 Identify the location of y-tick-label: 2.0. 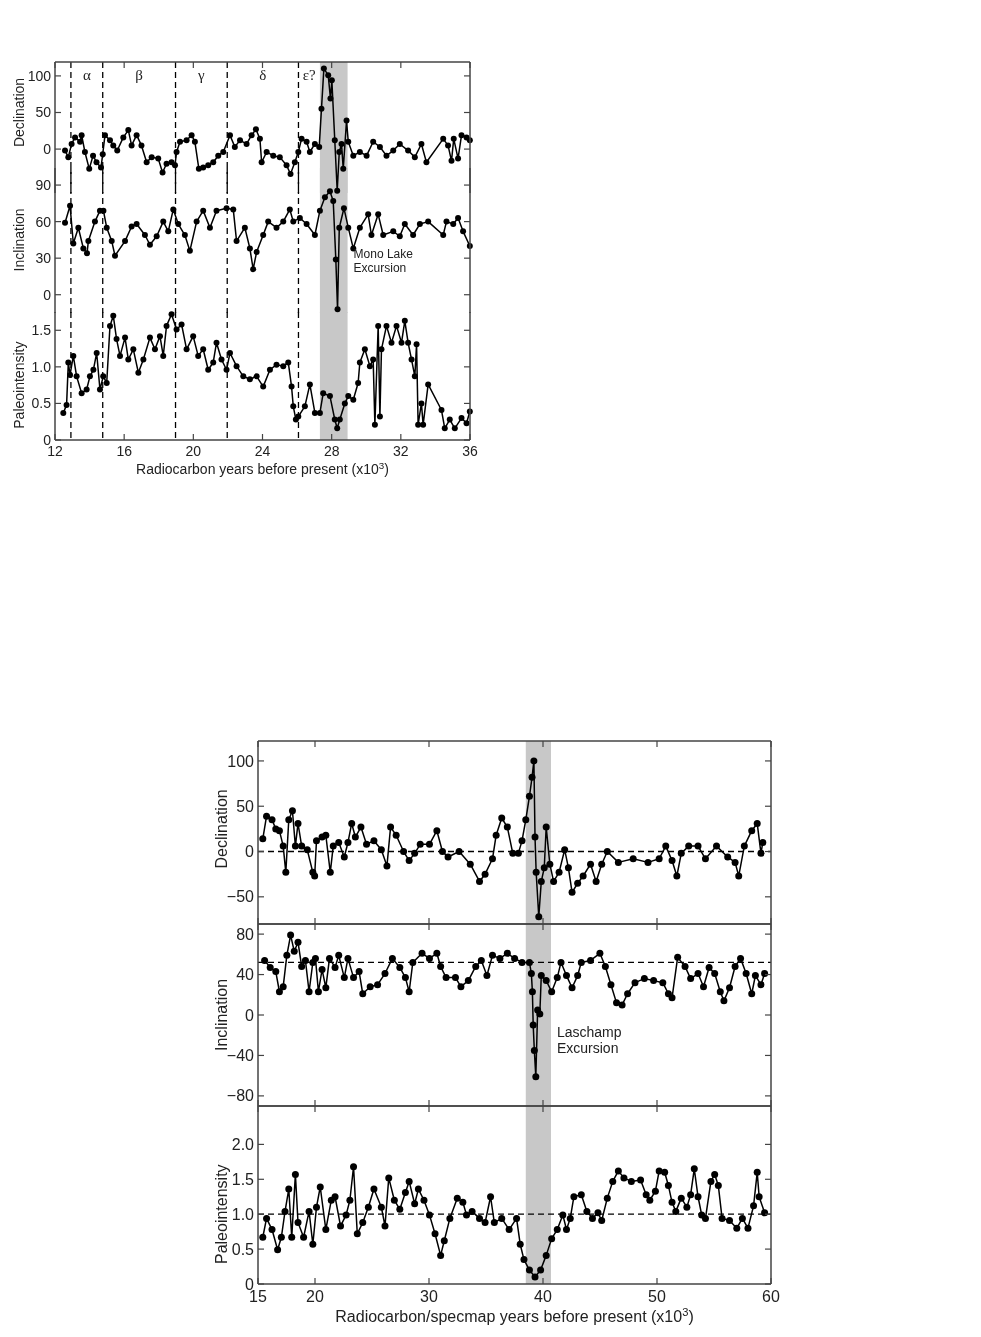
(243, 1144).